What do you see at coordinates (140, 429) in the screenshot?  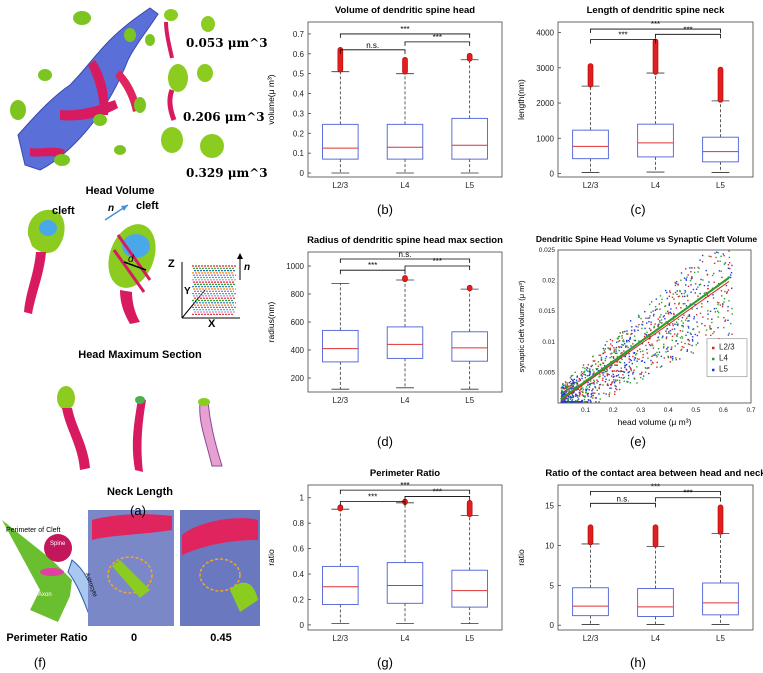 I see `neck-length-spines` at bounding box center [140, 429].